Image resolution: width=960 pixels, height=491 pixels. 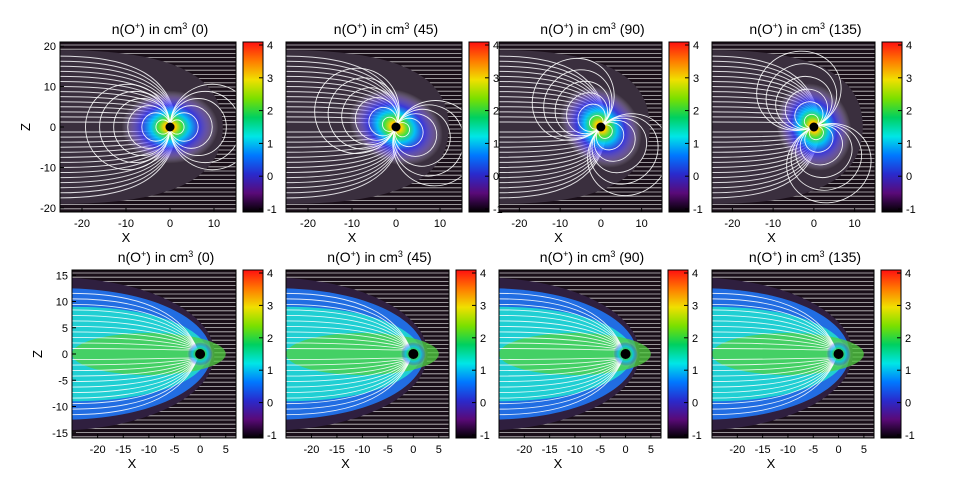 I want to click on x-tick-label: -5, so click(x=813, y=450).